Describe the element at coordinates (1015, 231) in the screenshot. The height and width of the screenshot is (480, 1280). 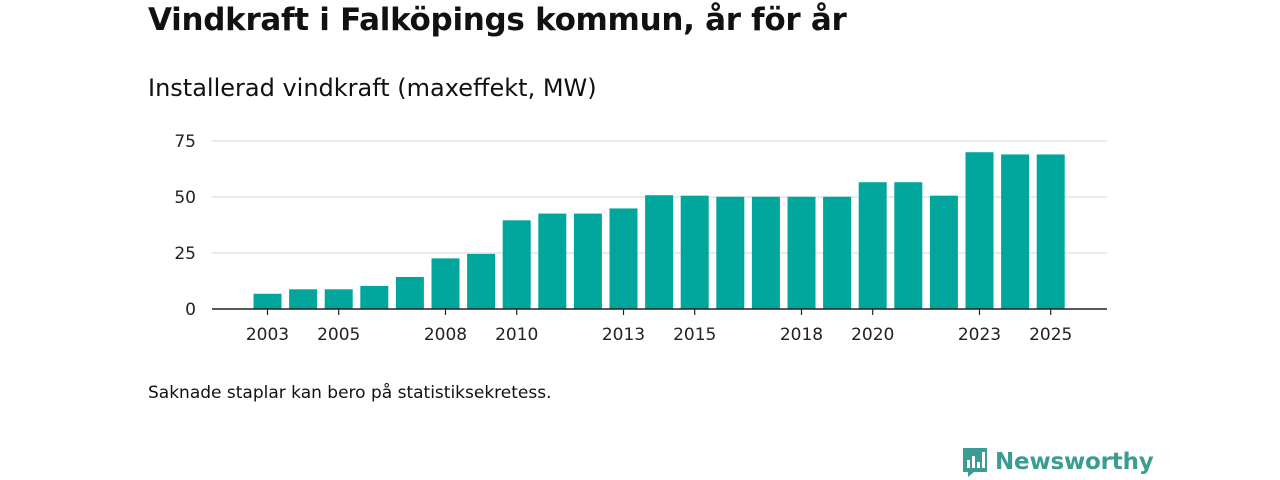
I see `bar-2024` at that location.